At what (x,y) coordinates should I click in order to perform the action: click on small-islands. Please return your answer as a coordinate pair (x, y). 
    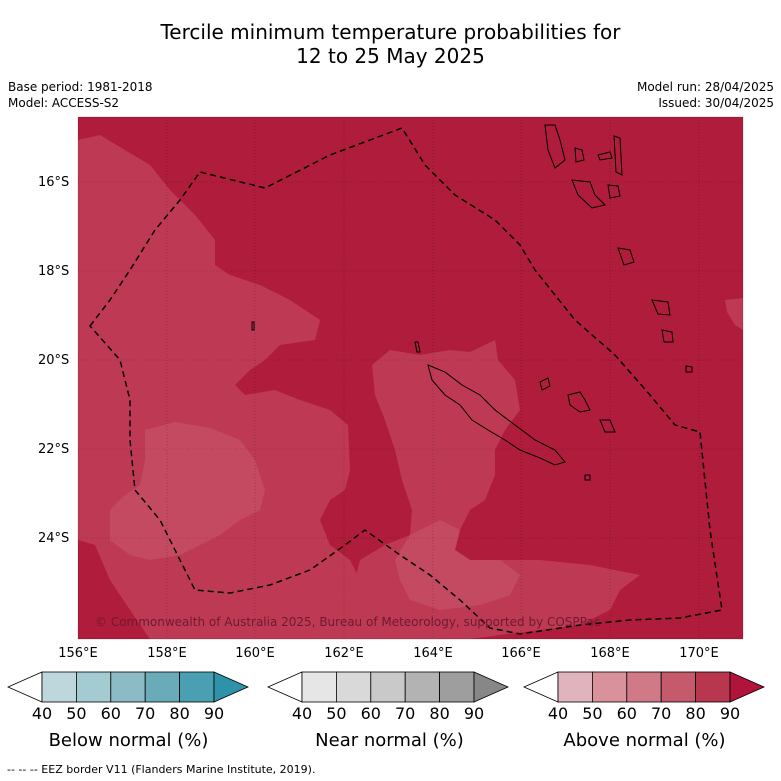
    Looking at the image, I should click on (421, 401).